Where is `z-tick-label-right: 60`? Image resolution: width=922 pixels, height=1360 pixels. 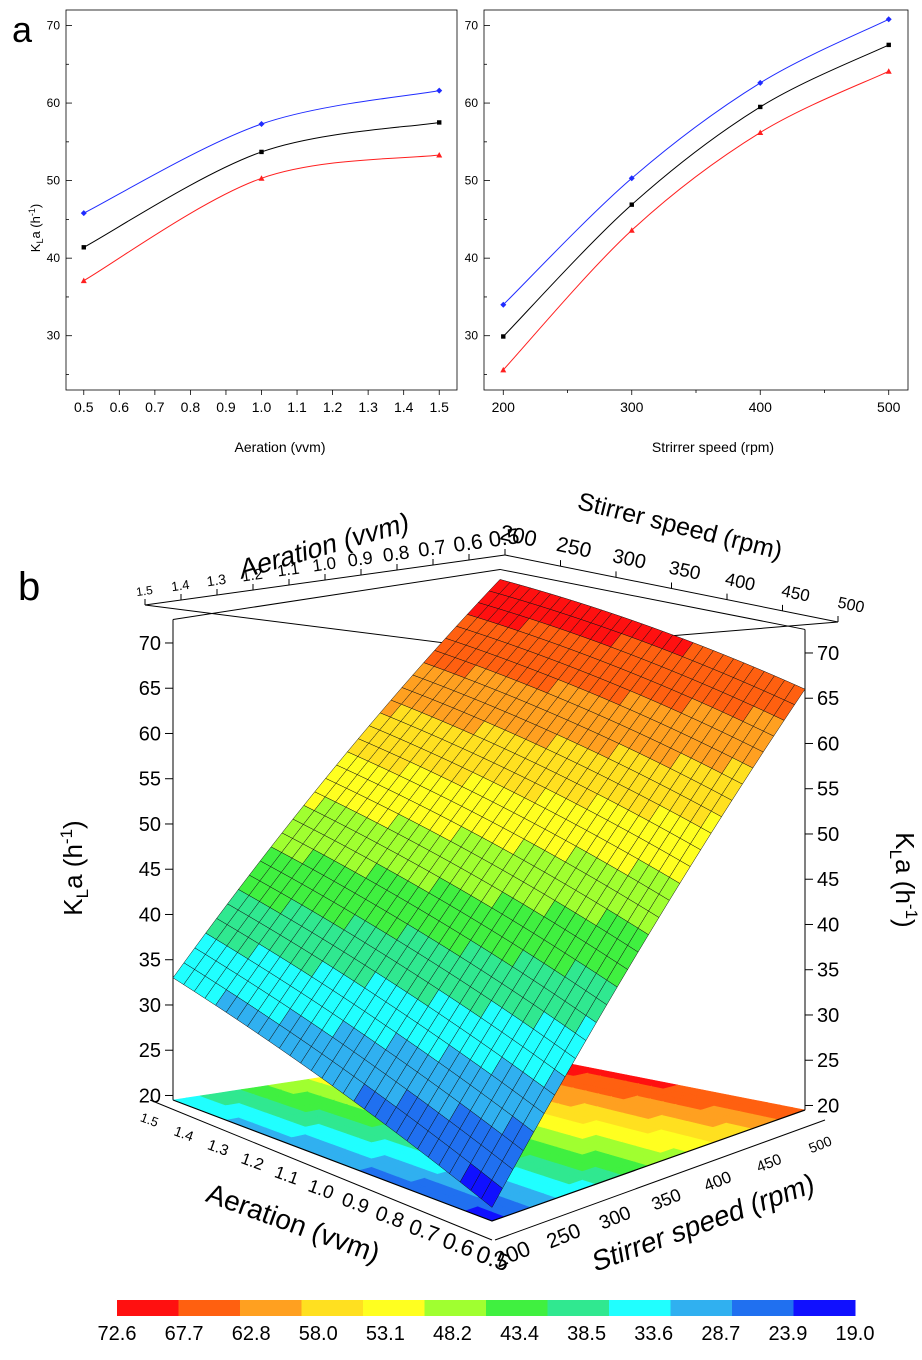 z-tick-label-right: 60 is located at coordinates (828, 744).